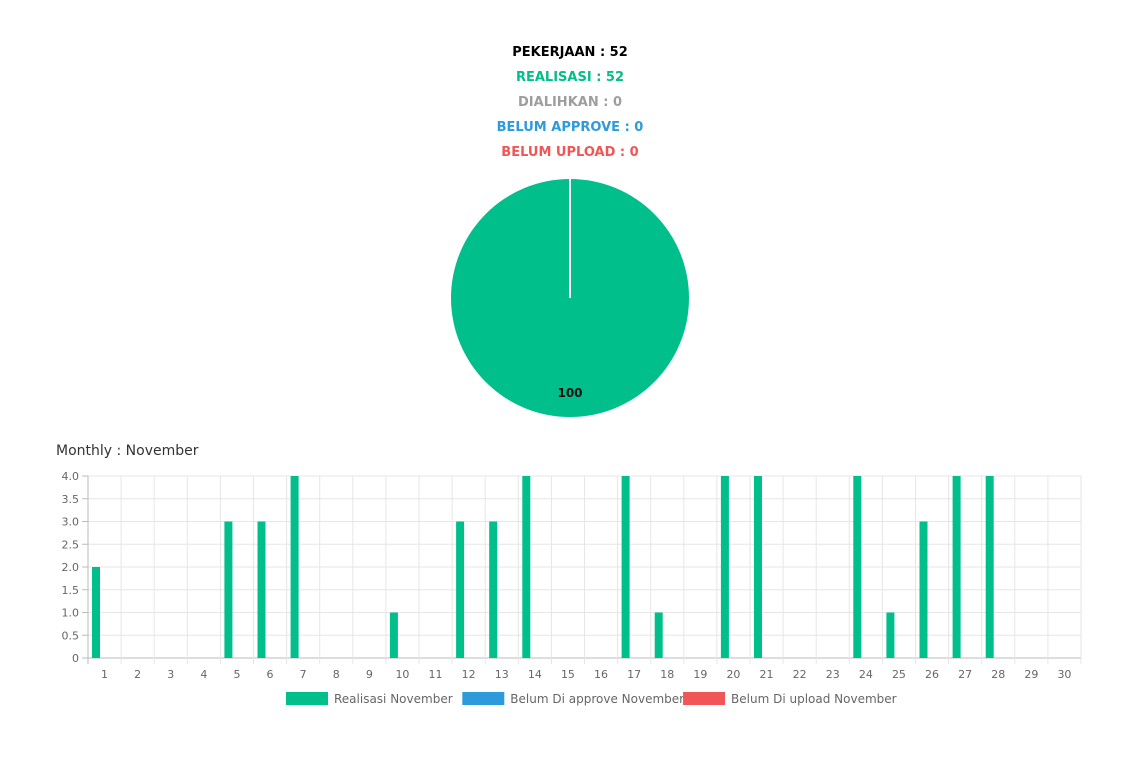 The image size is (1140, 764). What do you see at coordinates (814, 699) in the screenshot?
I see `legend-label: Belum Di upload November` at bounding box center [814, 699].